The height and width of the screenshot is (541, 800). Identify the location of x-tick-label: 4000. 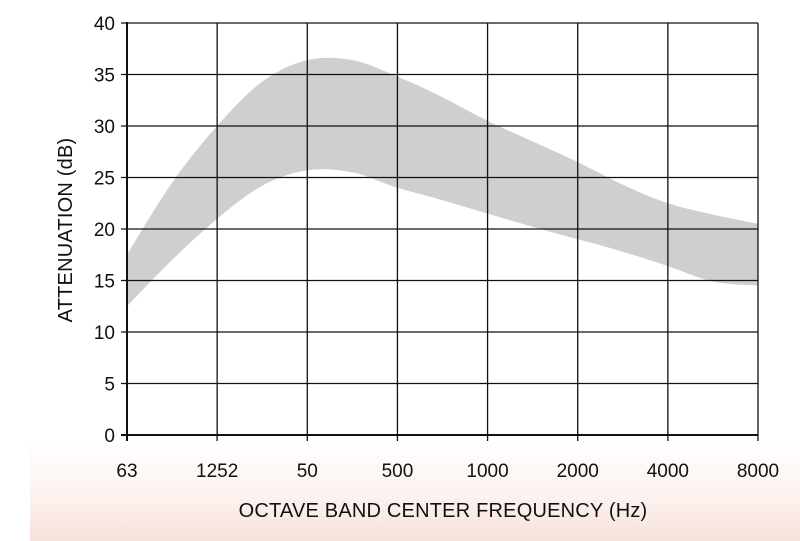
(668, 471).